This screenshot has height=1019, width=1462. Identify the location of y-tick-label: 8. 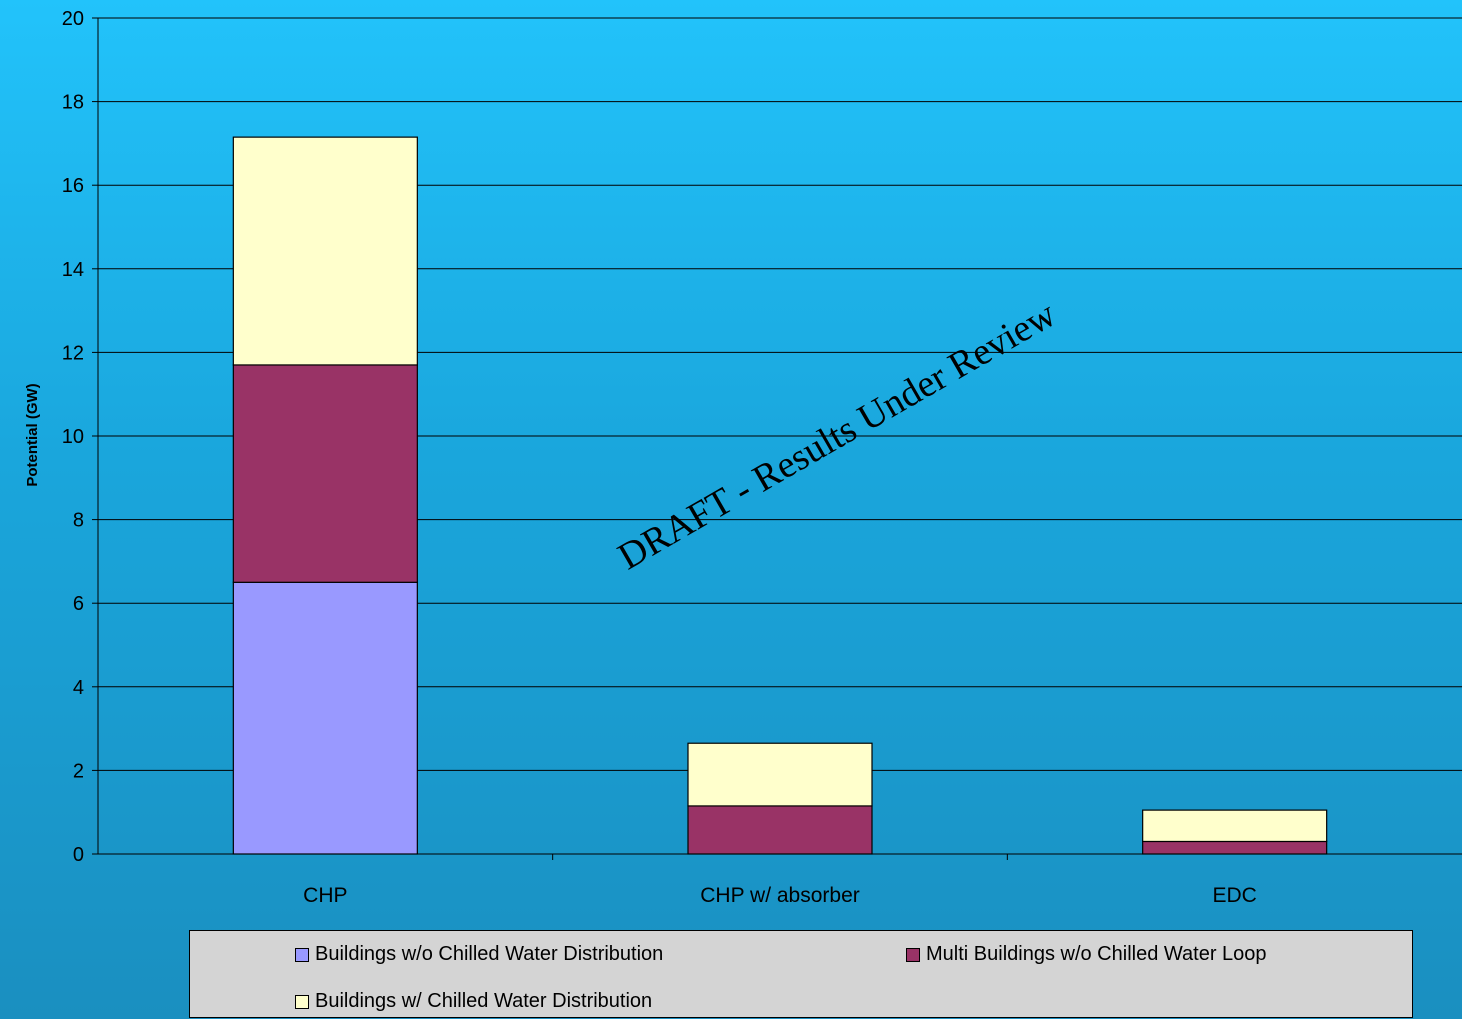
(78, 521).